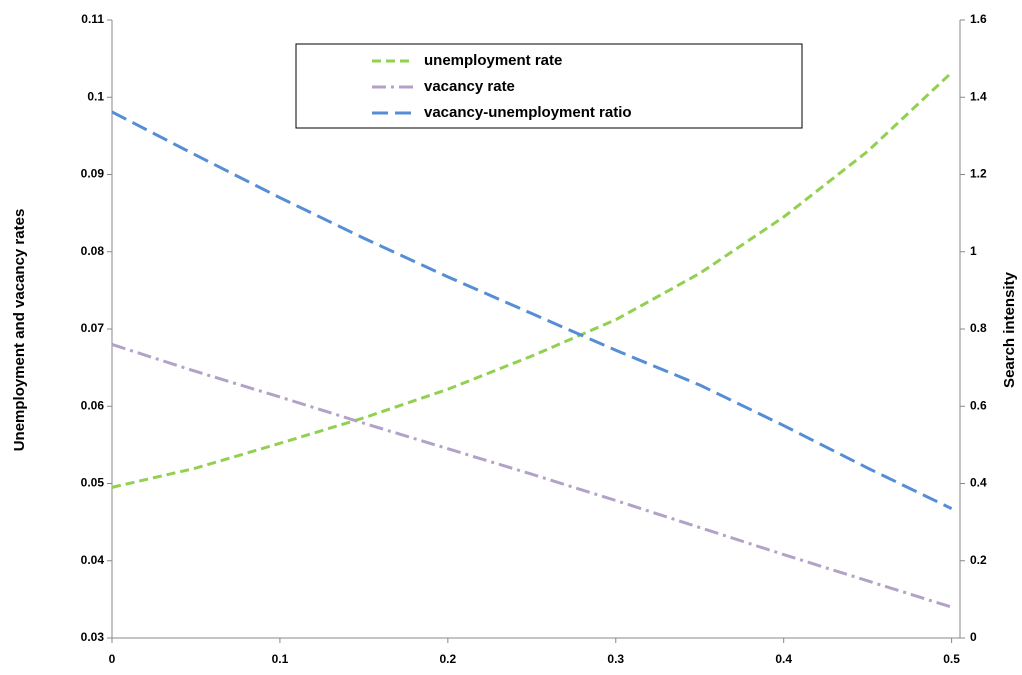 The image size is (1022, 675). Describe the element at coordinates (93, 483) in the screenshot. I see `y-tick-label: 0.05` at that location.